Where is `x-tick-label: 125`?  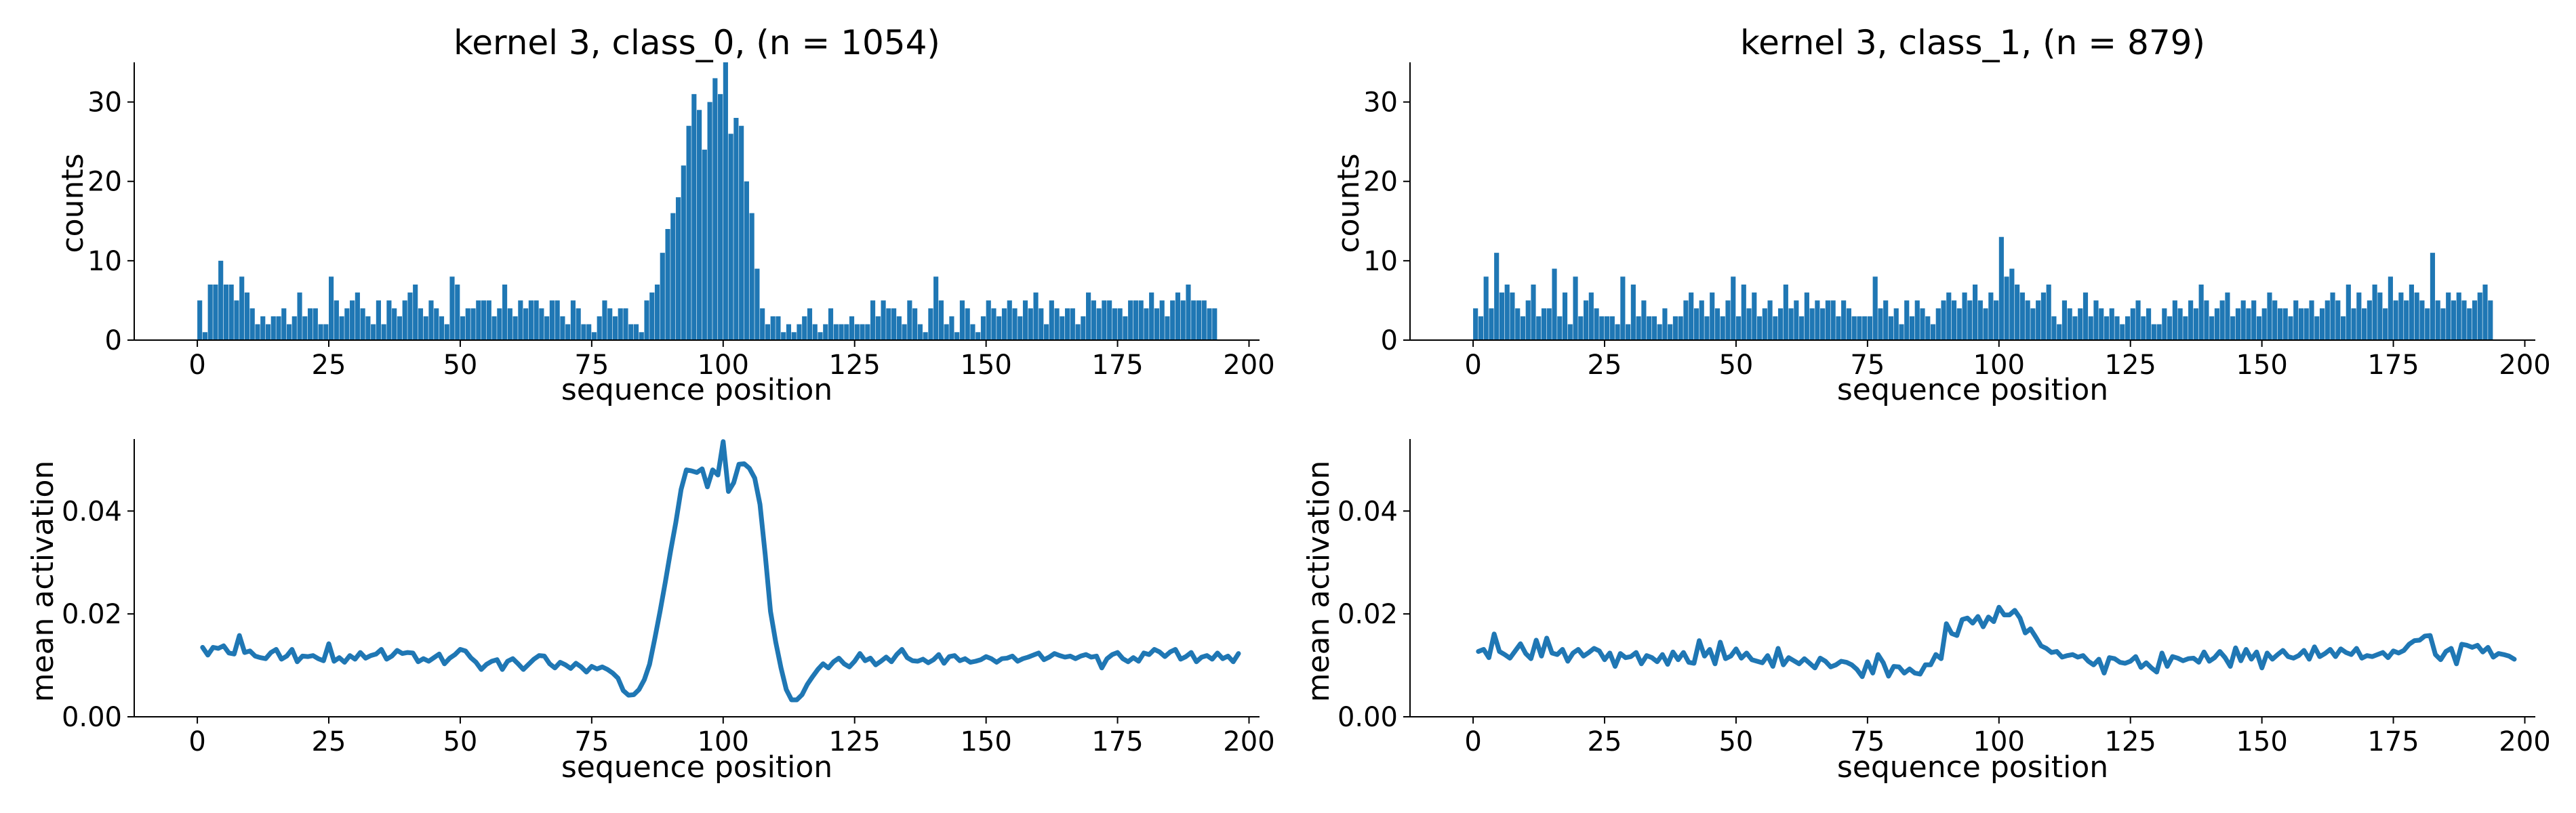
x-tick-label: 125 is located at coordinates (2130, 365).